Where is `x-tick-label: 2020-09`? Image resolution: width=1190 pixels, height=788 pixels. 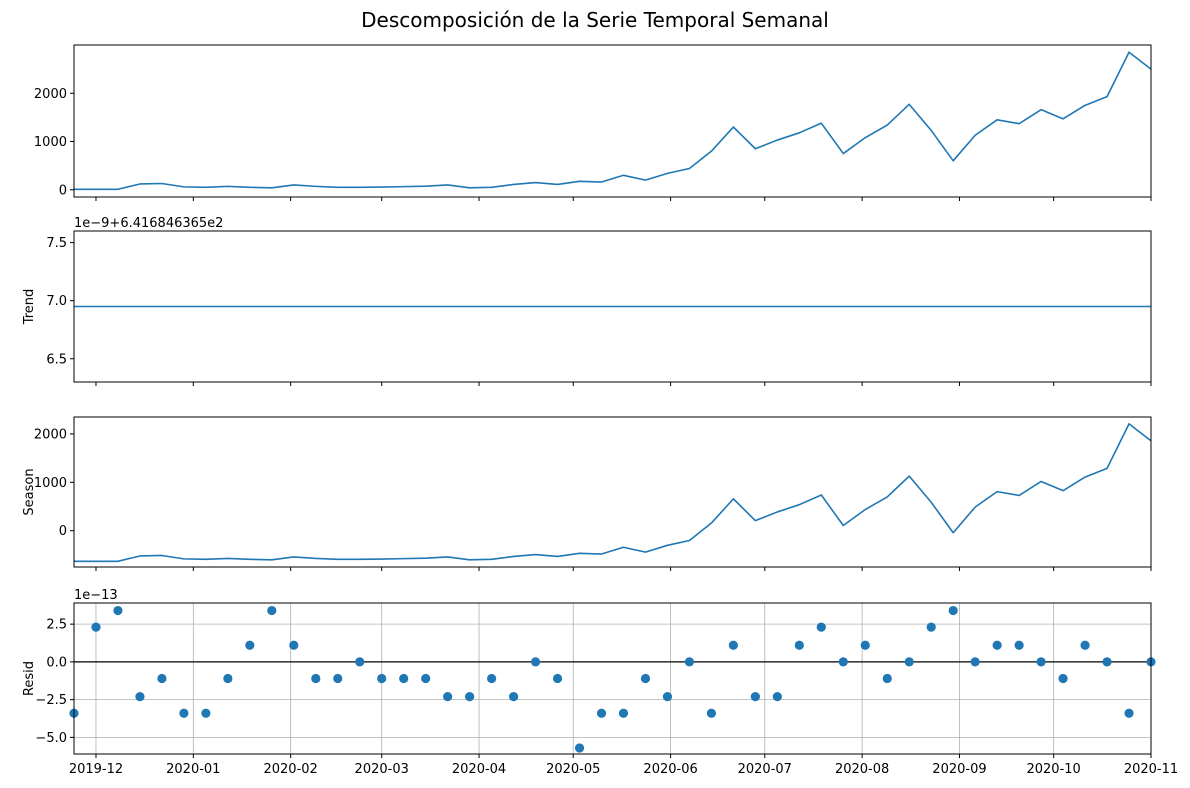
x-tick-label: 2020-09 is located at coordinates (959, 769).